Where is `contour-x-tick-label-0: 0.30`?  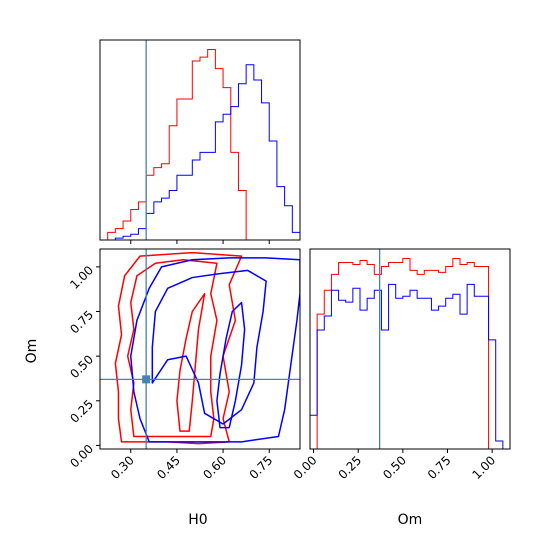 contour-x-tick-label-0: 0.30 is located at coordinates (122, 467).